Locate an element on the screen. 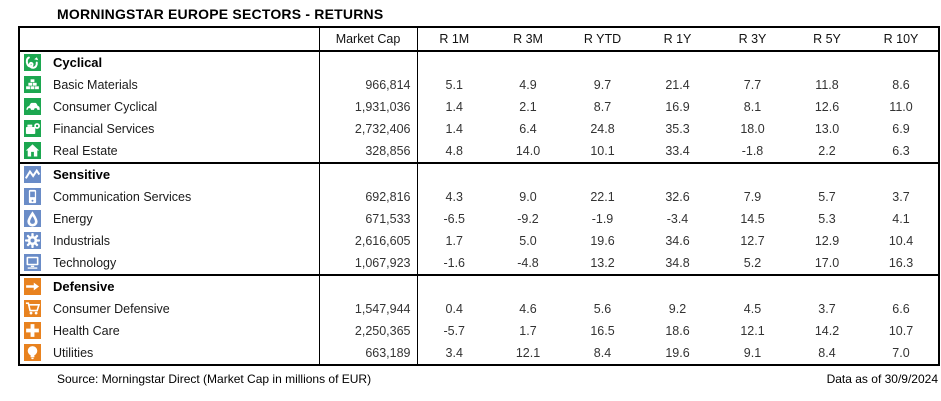 This screenshot has width=941, height=401. market-cap-value: 1,547,944 is located at coordinates (368, 309).